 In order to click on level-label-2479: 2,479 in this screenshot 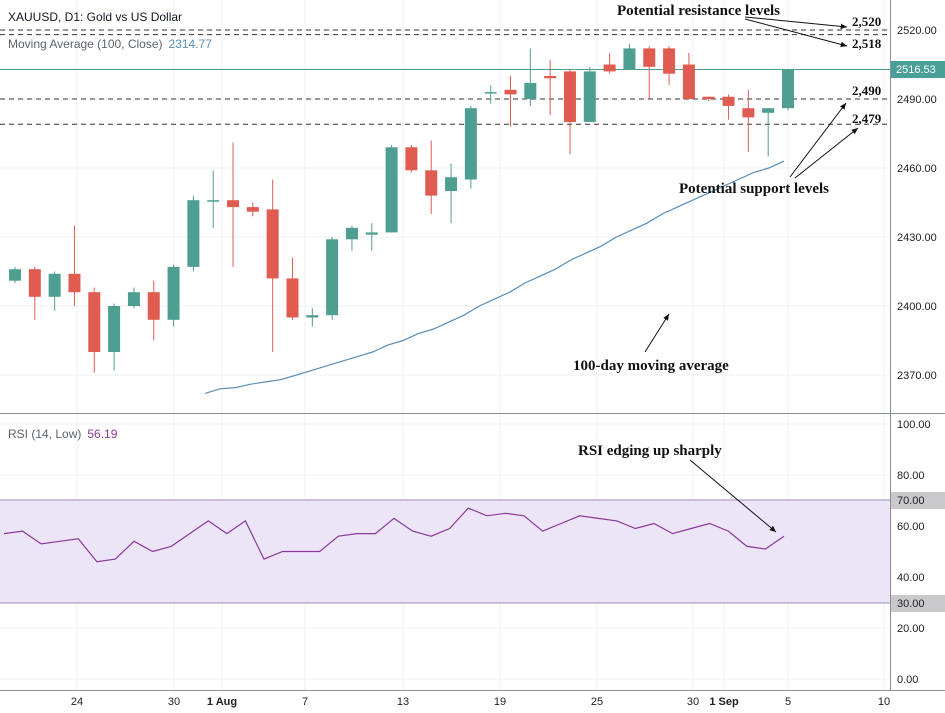, I will do `click(867, 118)`.